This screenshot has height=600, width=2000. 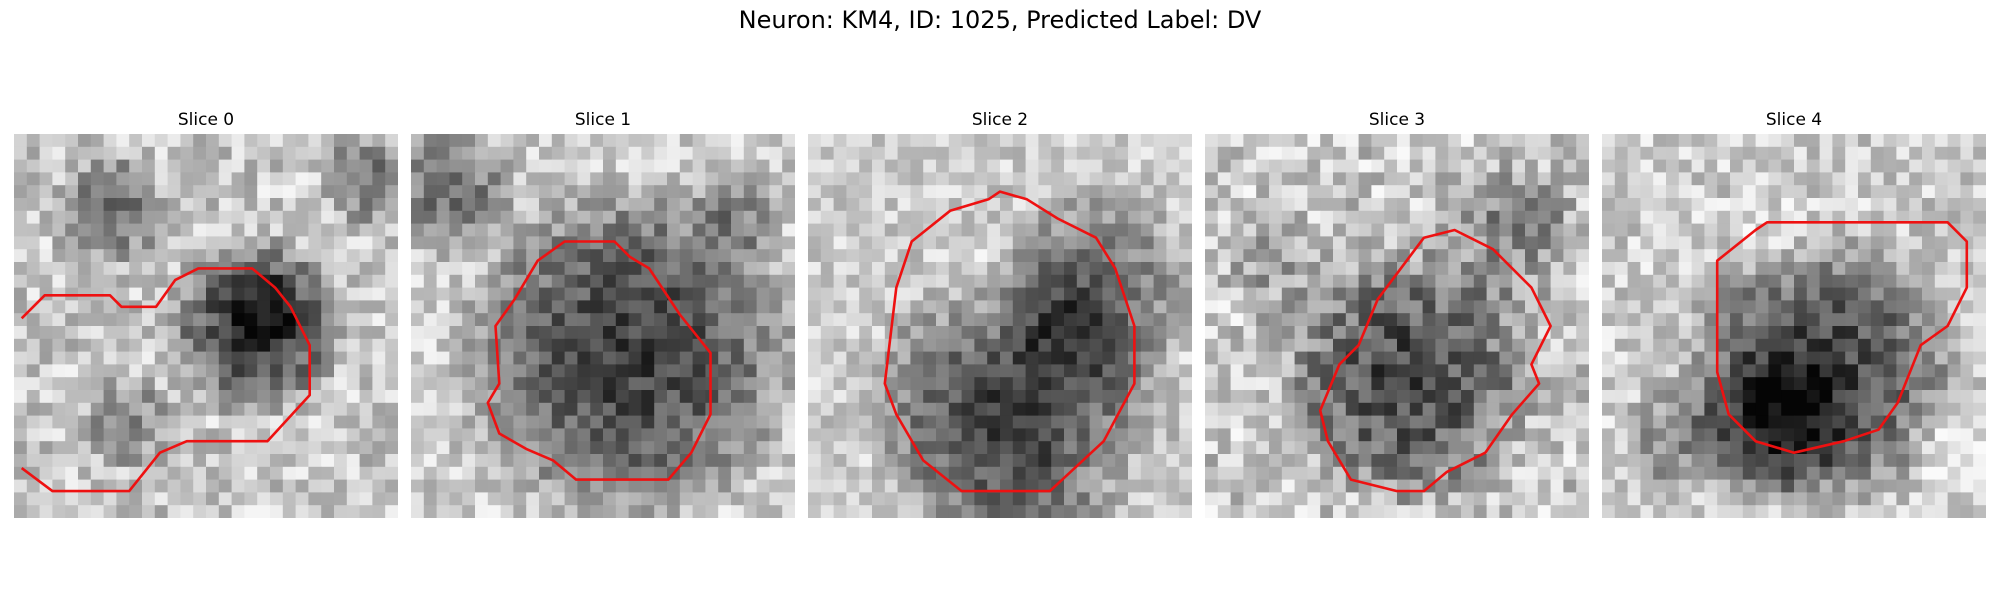 What do you see at coordinates (206, 120) in the screenshot?
I see `slice-title: Slice 0` at bounding box center [206, 120].